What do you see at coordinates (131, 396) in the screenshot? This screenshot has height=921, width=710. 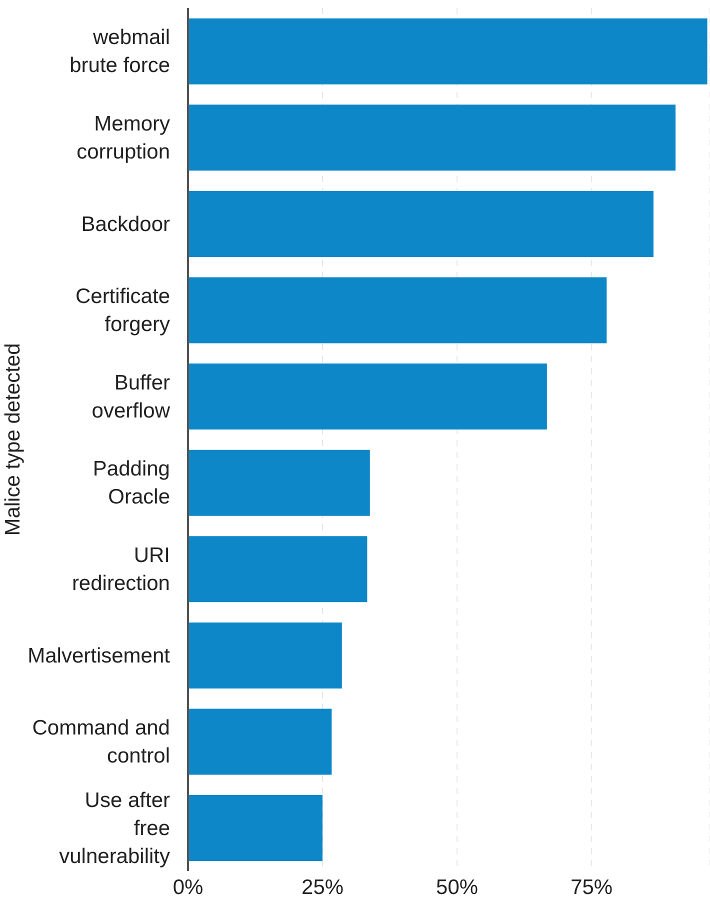 I see `y-tick-label: Buffer overflow` at bounding box center [131, 396].